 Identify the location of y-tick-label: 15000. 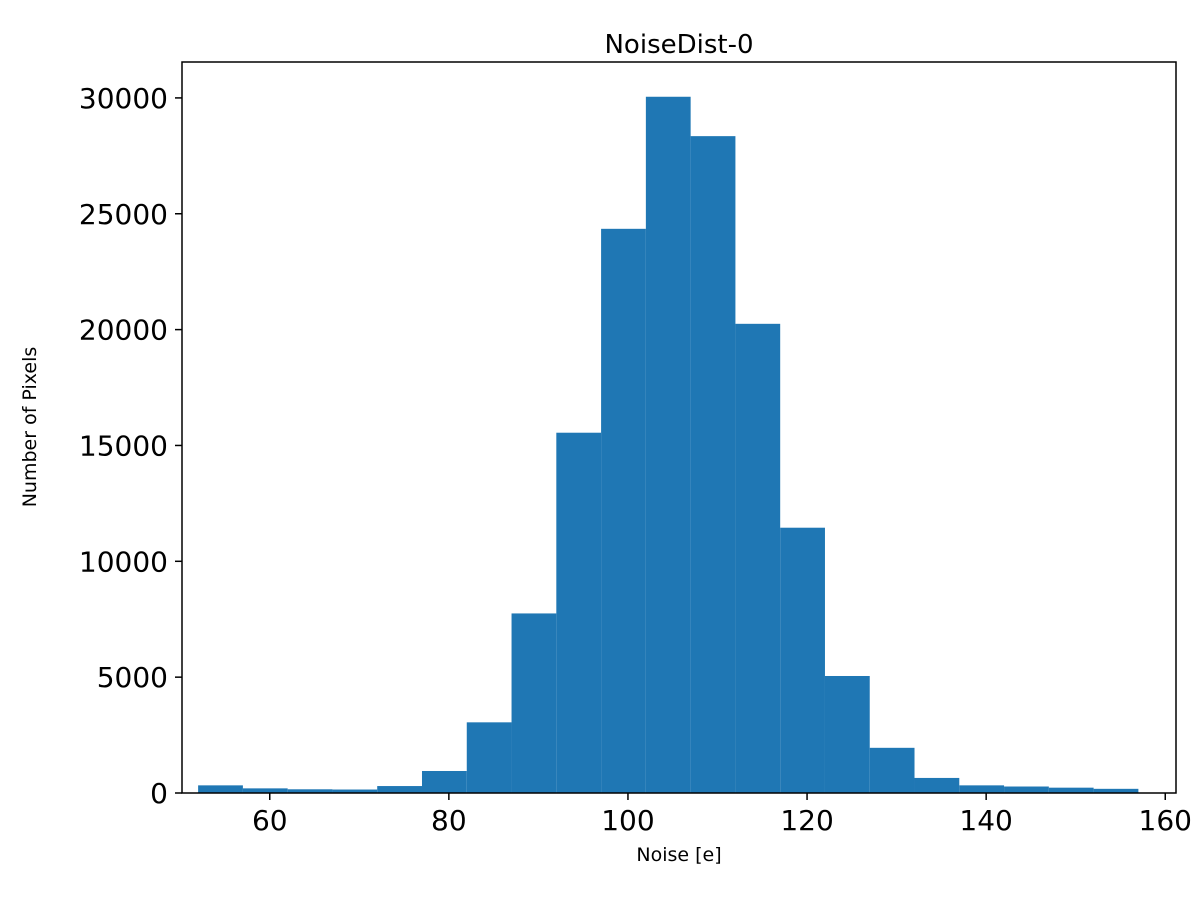
(123, 445).